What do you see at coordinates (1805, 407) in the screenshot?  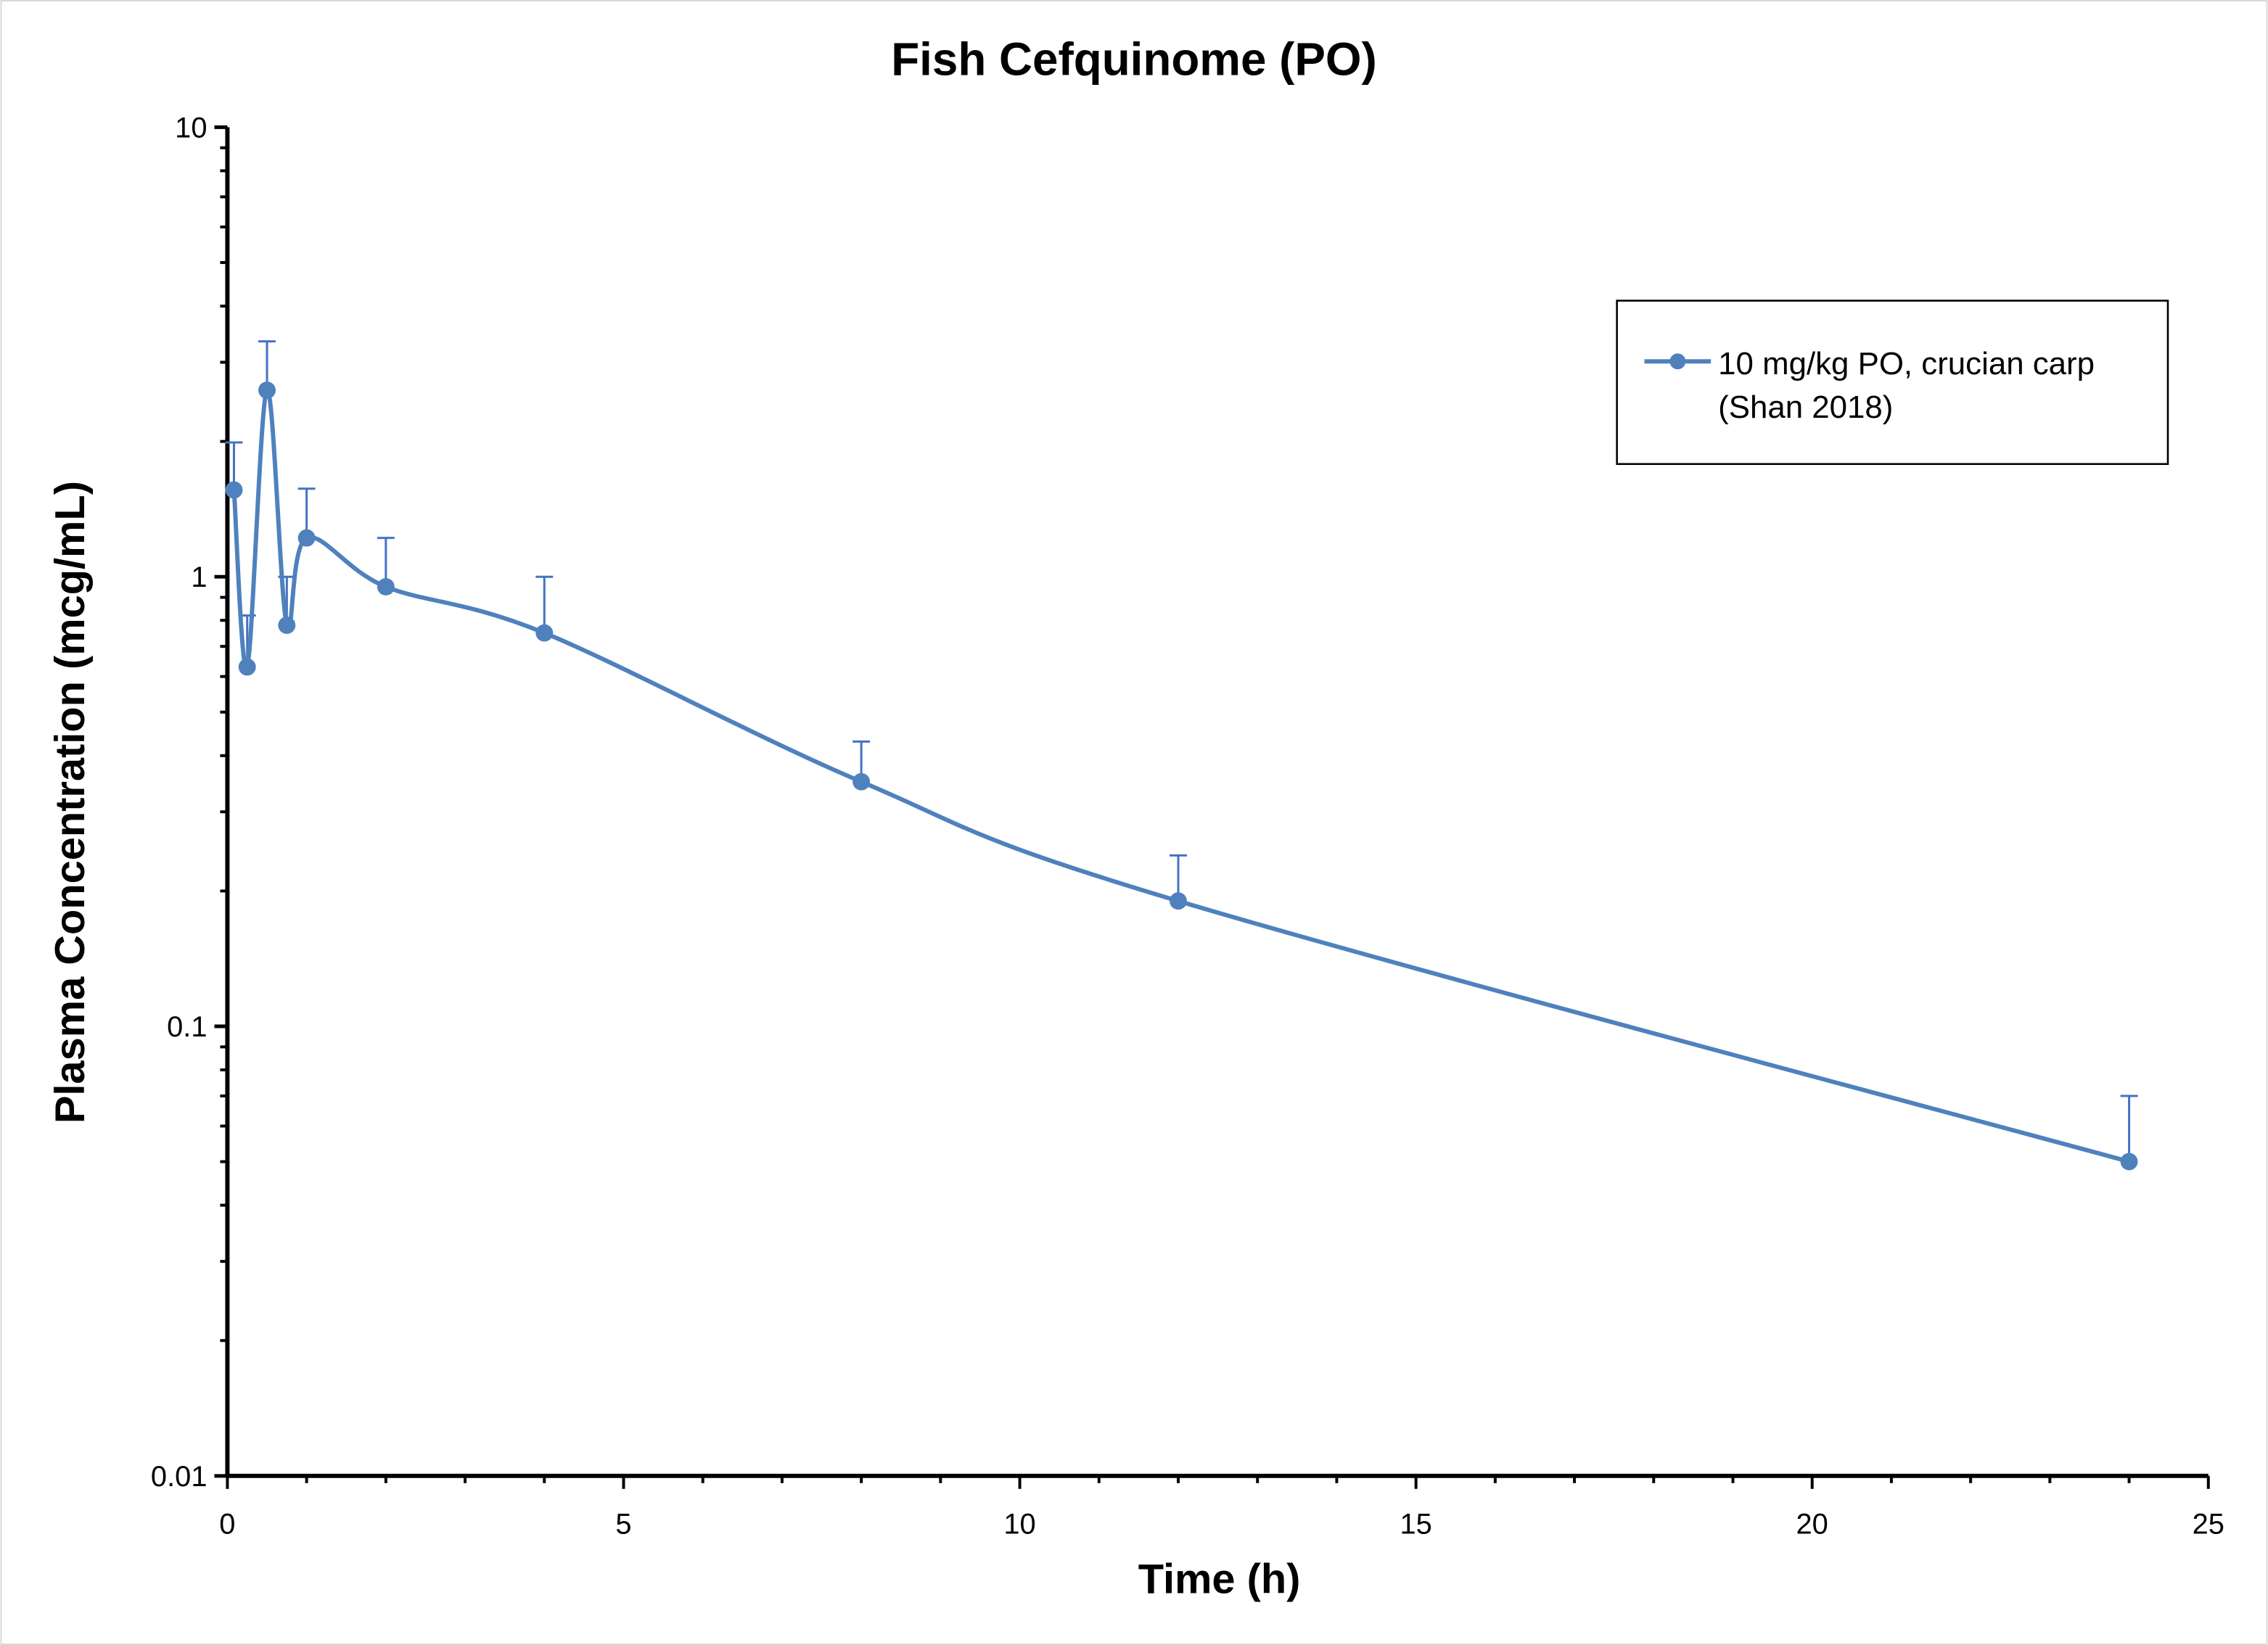 I see `legend-label-line2: (Shan 2018)` at bounding box center [1805, 407].